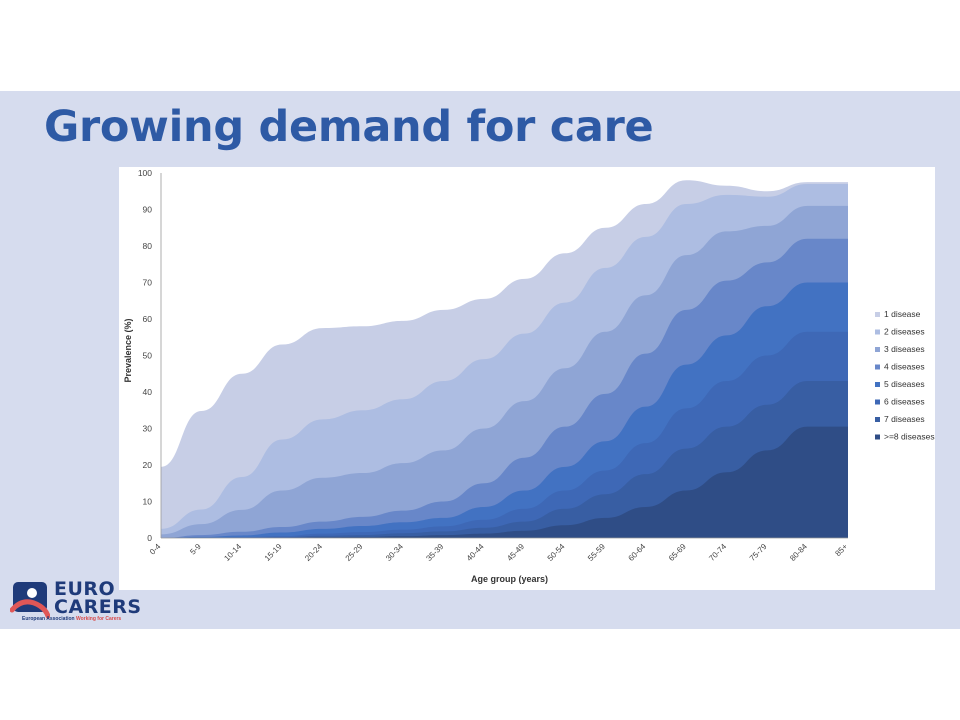  I want to click on x-tick-label: 15-19, so click(273, 552).